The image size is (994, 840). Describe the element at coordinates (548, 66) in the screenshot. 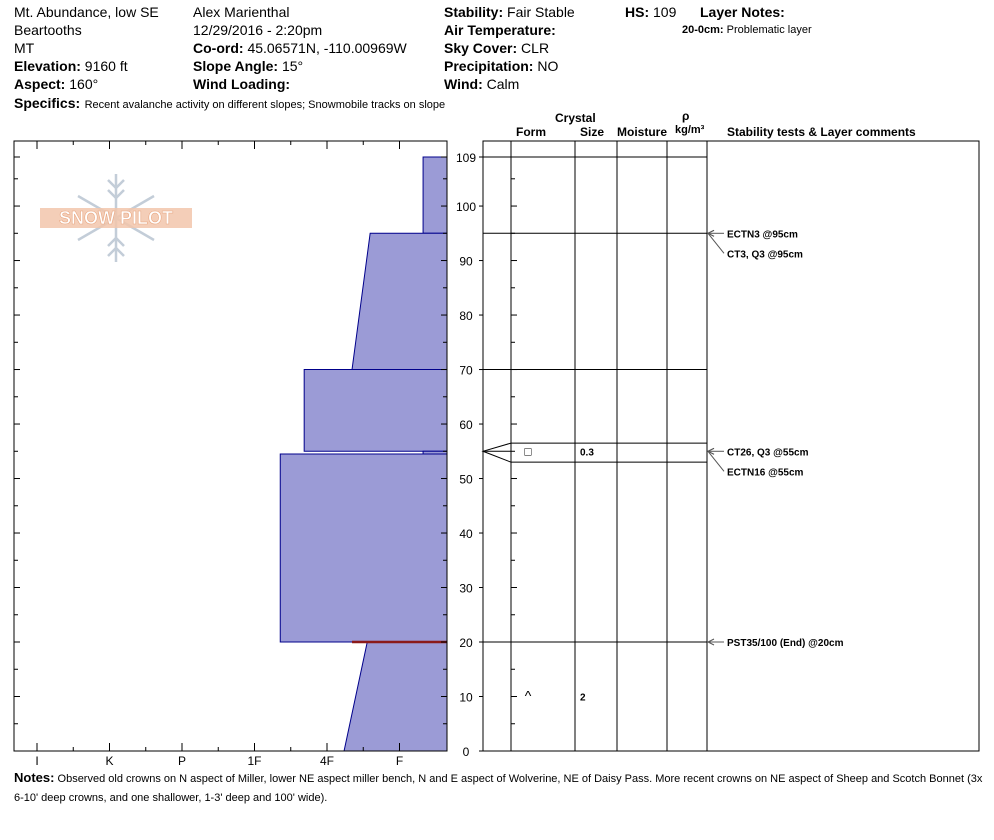

I see `precip-value: NO` at that location.